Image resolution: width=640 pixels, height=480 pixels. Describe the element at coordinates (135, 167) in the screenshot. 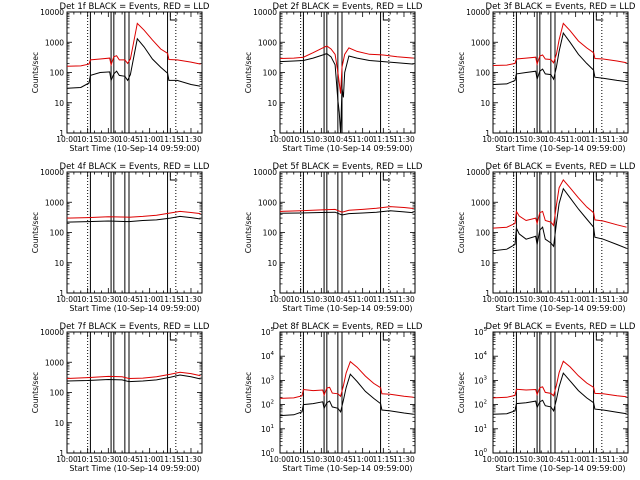

I see `chart-title: Det 4f BLACK = Events, RED = LLD` at that location.